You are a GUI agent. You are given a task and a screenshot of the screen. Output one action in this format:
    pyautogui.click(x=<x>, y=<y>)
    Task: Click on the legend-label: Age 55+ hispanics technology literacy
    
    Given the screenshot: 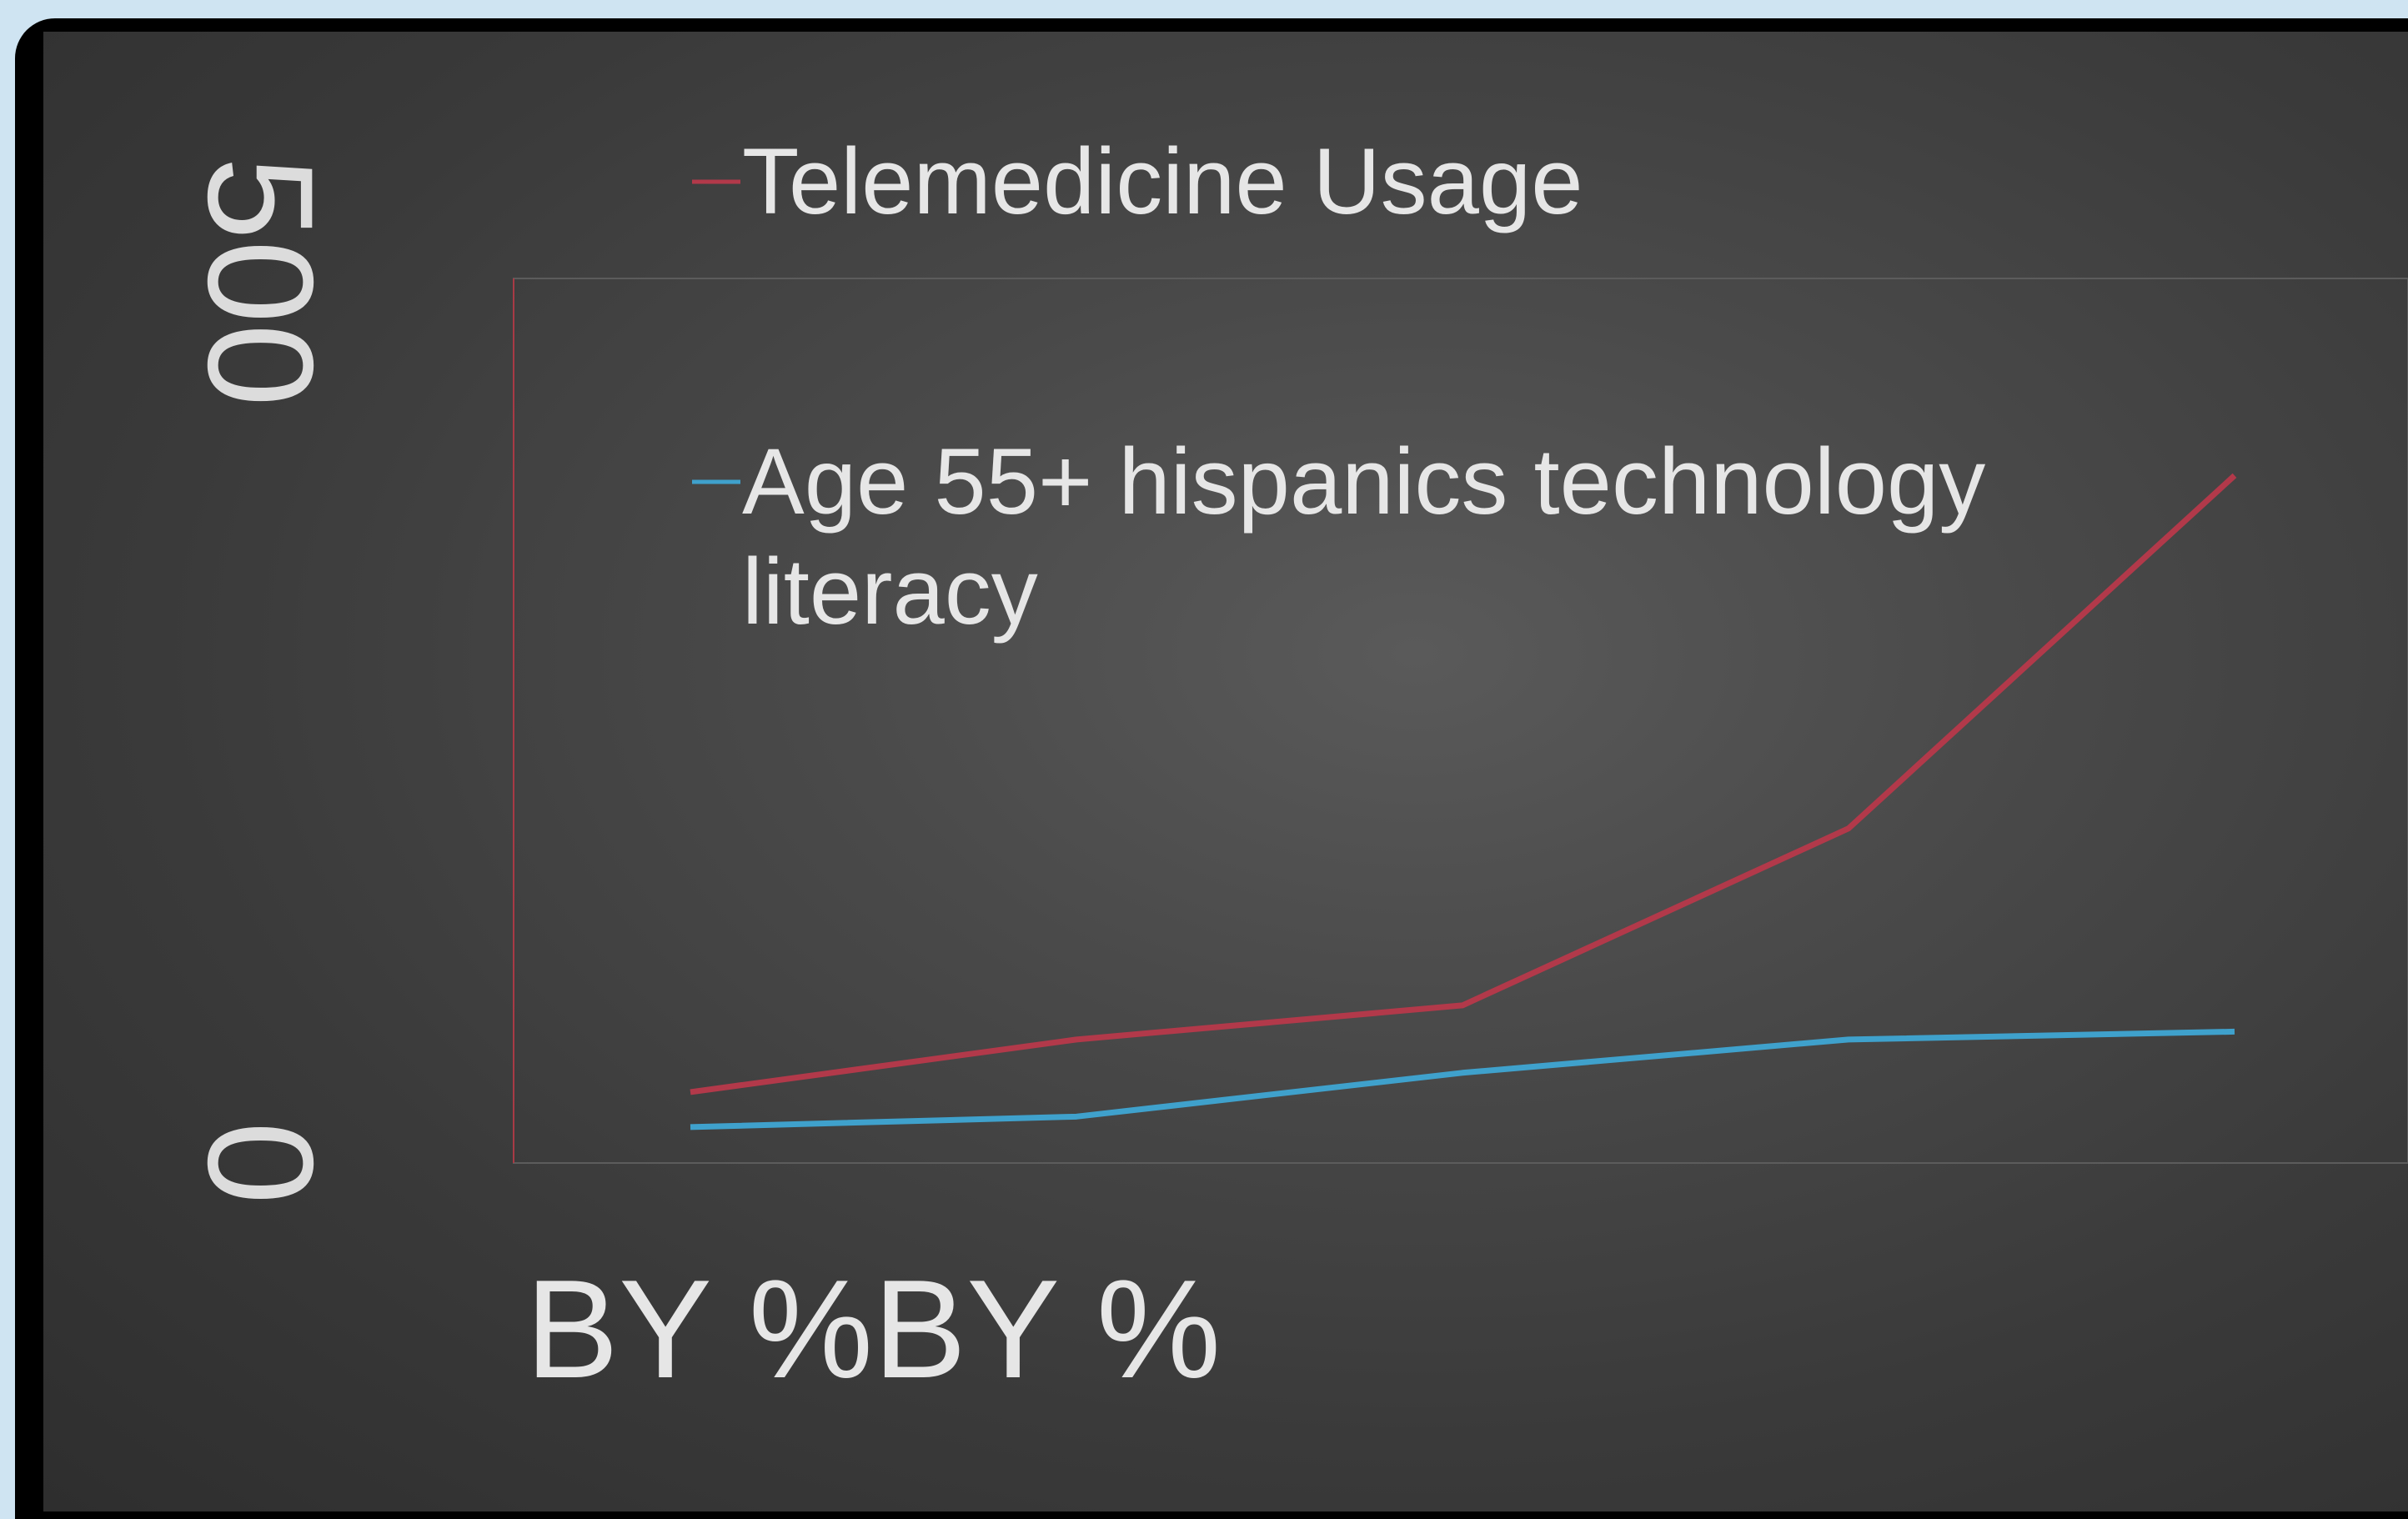 What is the action you would take?
    pyautogui.click(x=1363, y=536)
    